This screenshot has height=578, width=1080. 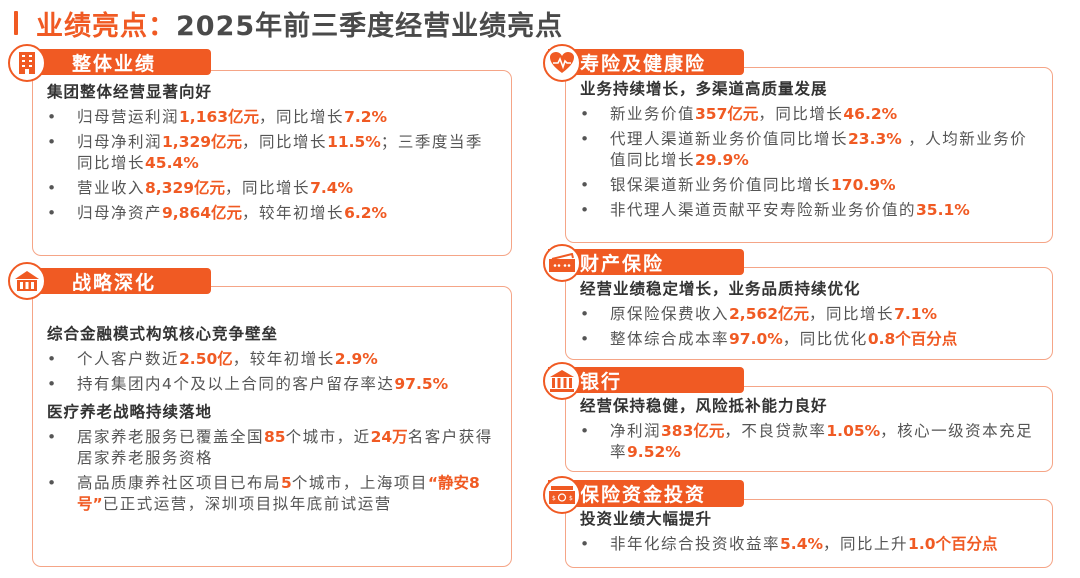 I want to click on highlight-value: 46.2%, so click(x=870, y=114).